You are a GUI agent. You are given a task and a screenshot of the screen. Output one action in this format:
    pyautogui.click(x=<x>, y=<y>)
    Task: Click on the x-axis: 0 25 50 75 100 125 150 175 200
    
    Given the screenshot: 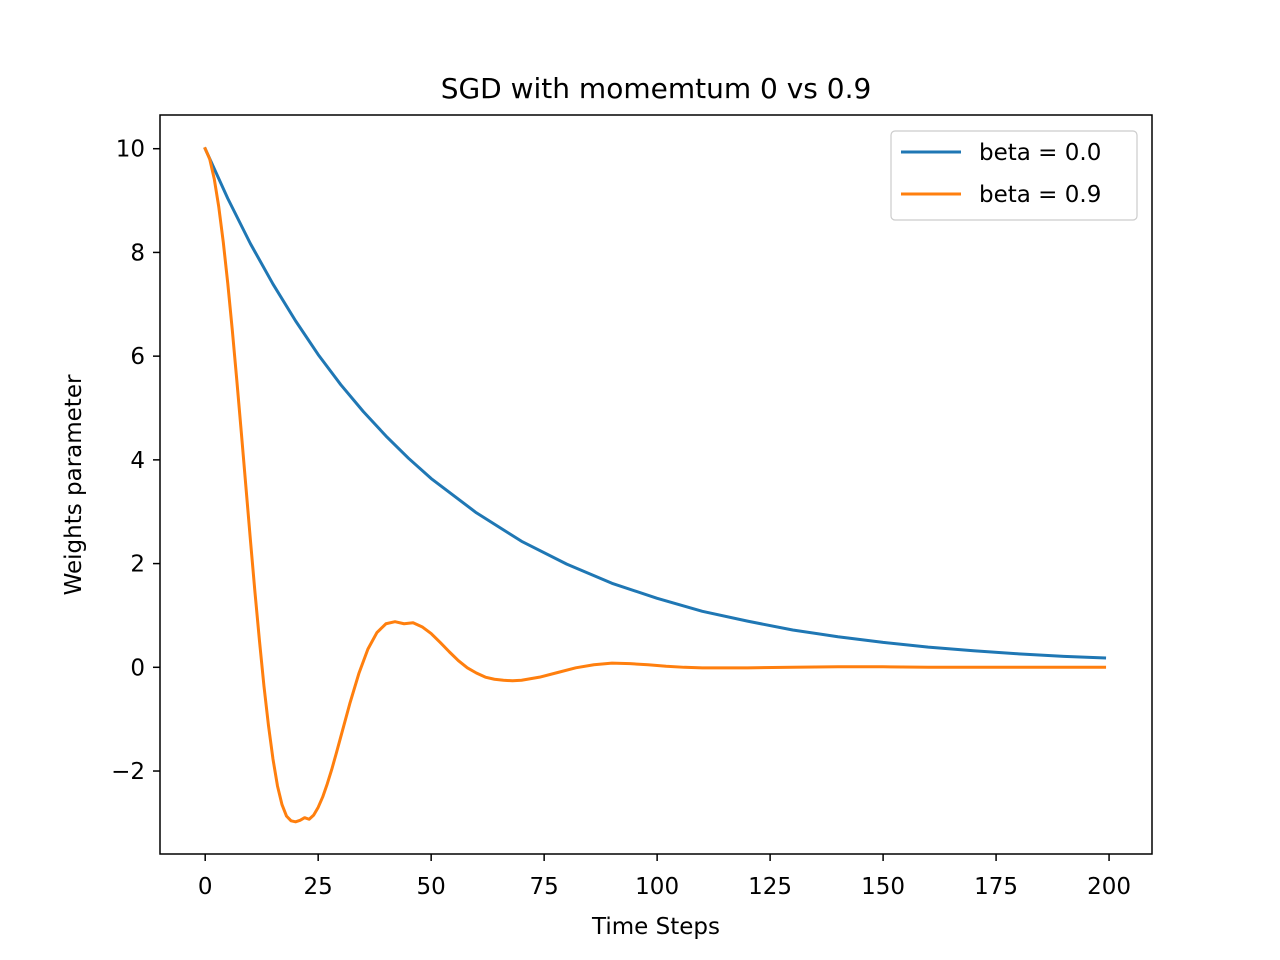 What is the action you would take?
    pyautogui.click(x=664, y=877)
    